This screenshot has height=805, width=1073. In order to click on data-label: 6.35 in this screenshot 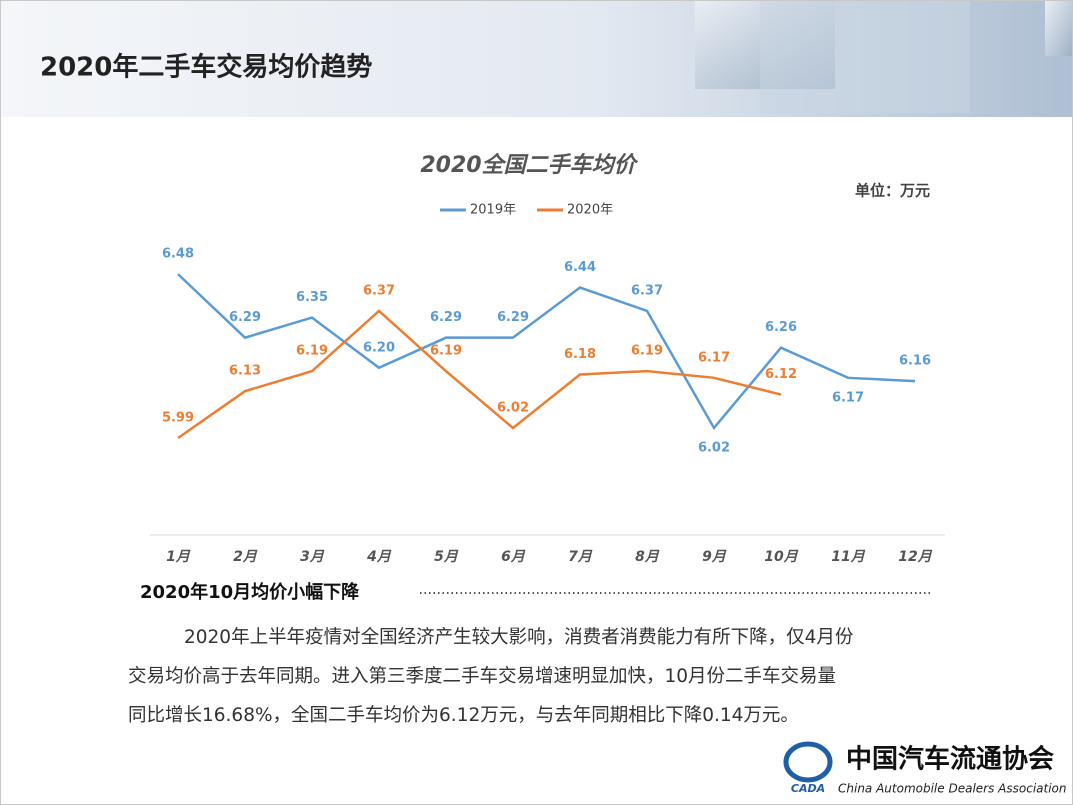, I will do `click(312, 297)`.